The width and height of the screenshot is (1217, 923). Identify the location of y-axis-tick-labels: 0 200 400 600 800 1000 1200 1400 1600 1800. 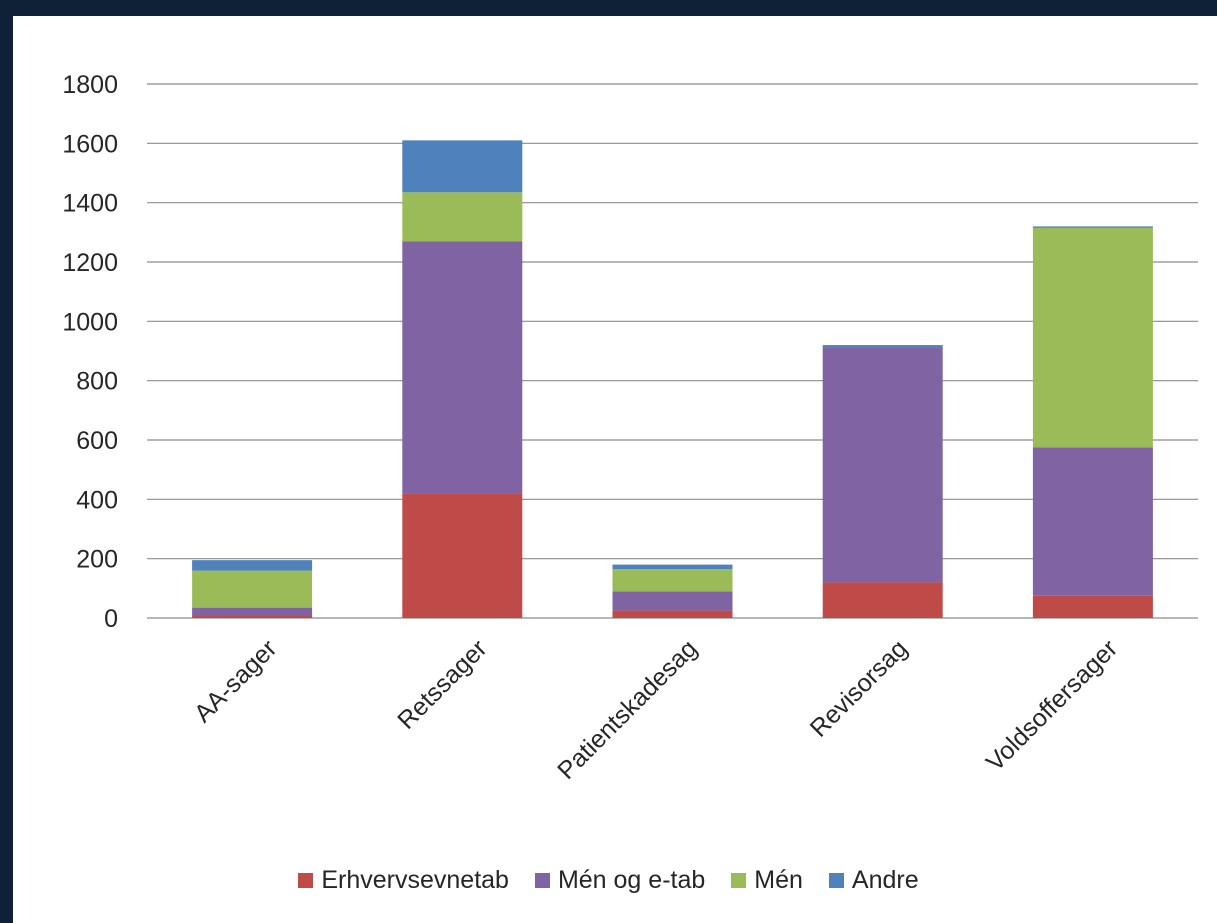
(90, 352).